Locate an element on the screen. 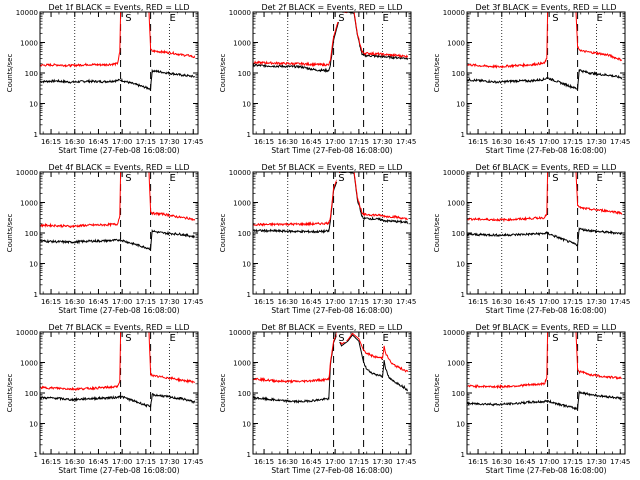  chart-title: Det 3f BLACK = Events, RED = LLD is located at coordinates (545, 7).